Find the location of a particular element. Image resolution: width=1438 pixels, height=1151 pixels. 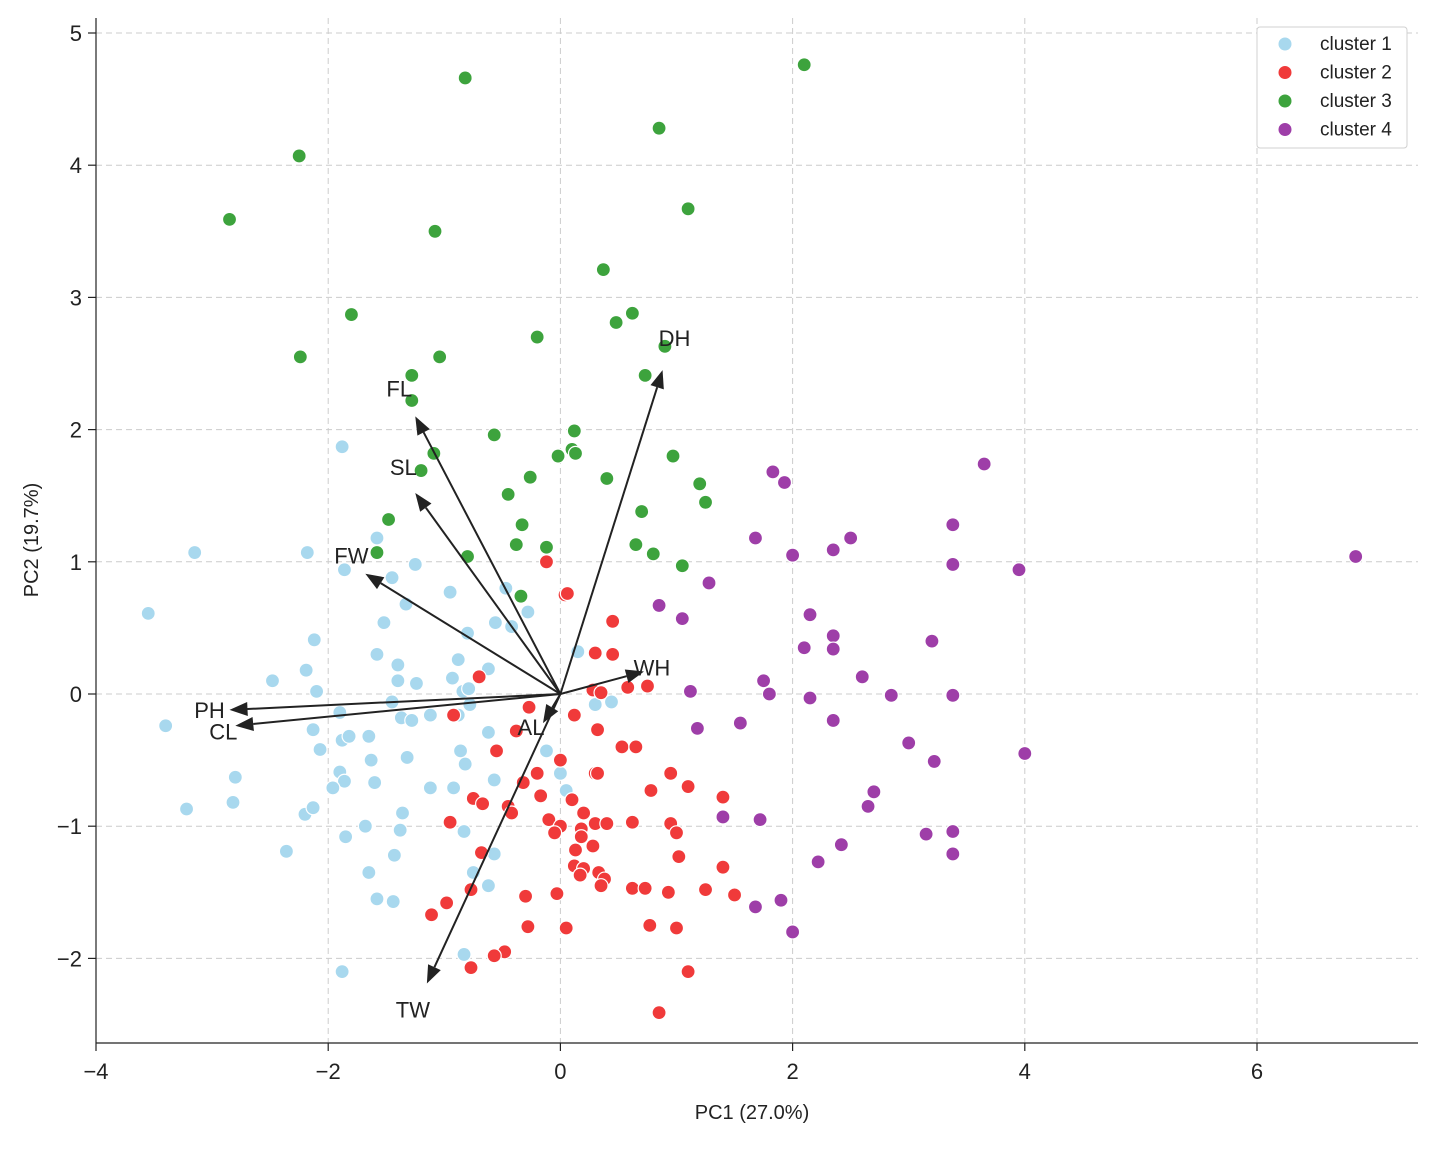

loading-label-dh: DH is located at coordinates (675, 338).